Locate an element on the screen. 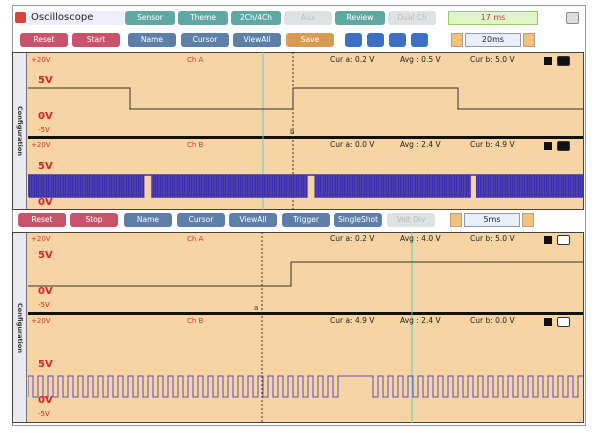 This screenshot has width=594, height=433. button-label: Stop is located at coordinates (94, 219).